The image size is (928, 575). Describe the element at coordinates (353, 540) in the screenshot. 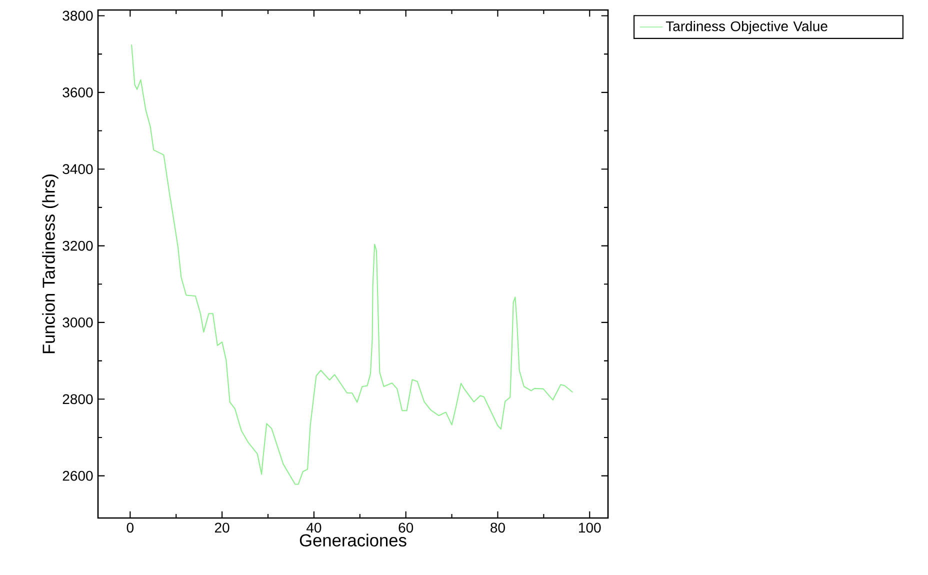

I see `x-axis-title: Generaciones` at that location.